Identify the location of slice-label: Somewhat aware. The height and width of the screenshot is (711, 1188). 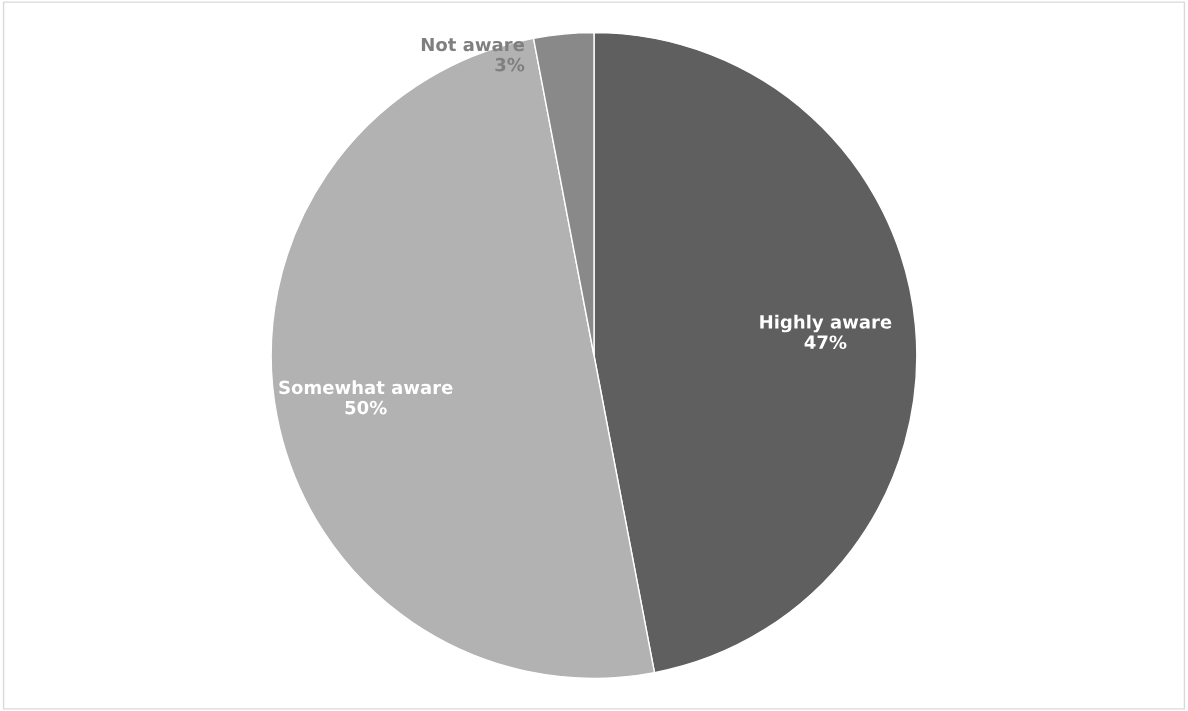
(366, 387).